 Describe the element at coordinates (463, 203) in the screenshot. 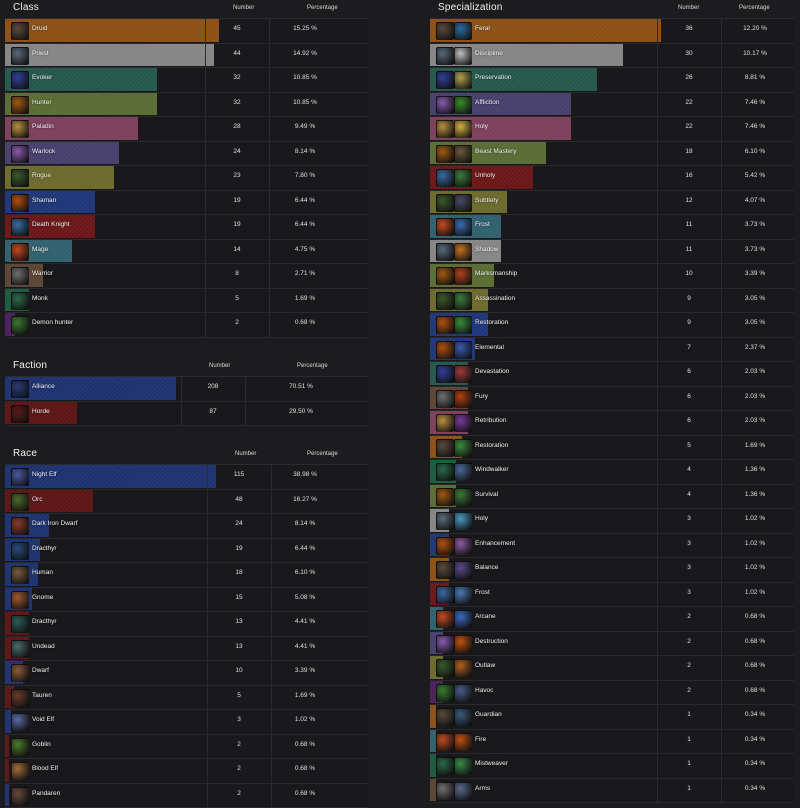

I see `subtlety-spec-icon` at that location.